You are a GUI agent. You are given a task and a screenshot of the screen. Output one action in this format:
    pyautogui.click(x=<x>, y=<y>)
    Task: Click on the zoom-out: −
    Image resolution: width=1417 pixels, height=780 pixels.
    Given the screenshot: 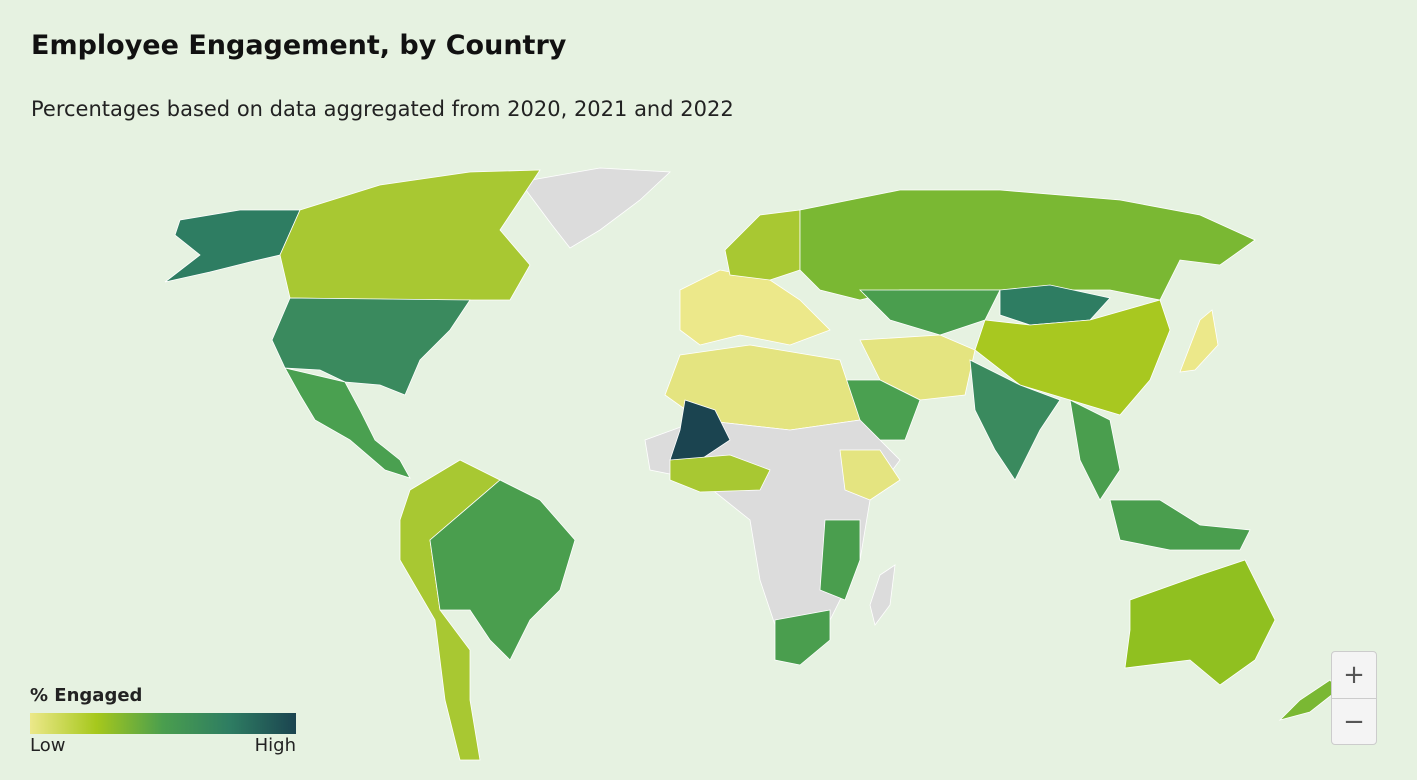 What is the action you would take?
    pyautogui.click(x=1354, y=721)
    